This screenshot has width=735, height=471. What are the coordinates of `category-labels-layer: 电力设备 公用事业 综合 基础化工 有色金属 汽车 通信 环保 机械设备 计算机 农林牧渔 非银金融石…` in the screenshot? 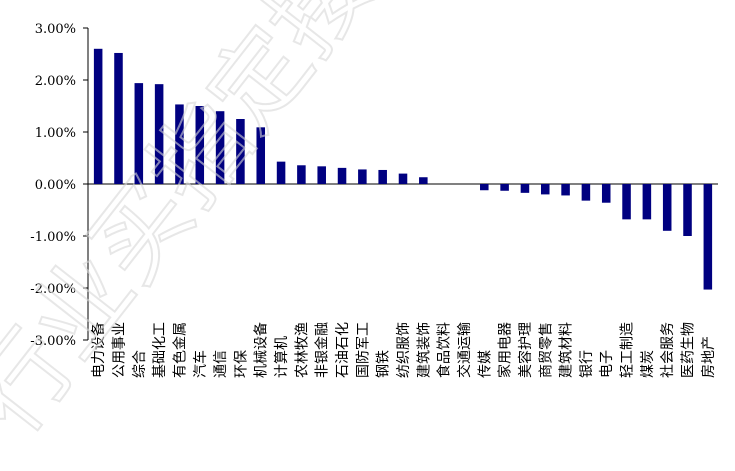 It's located at (403, 350).